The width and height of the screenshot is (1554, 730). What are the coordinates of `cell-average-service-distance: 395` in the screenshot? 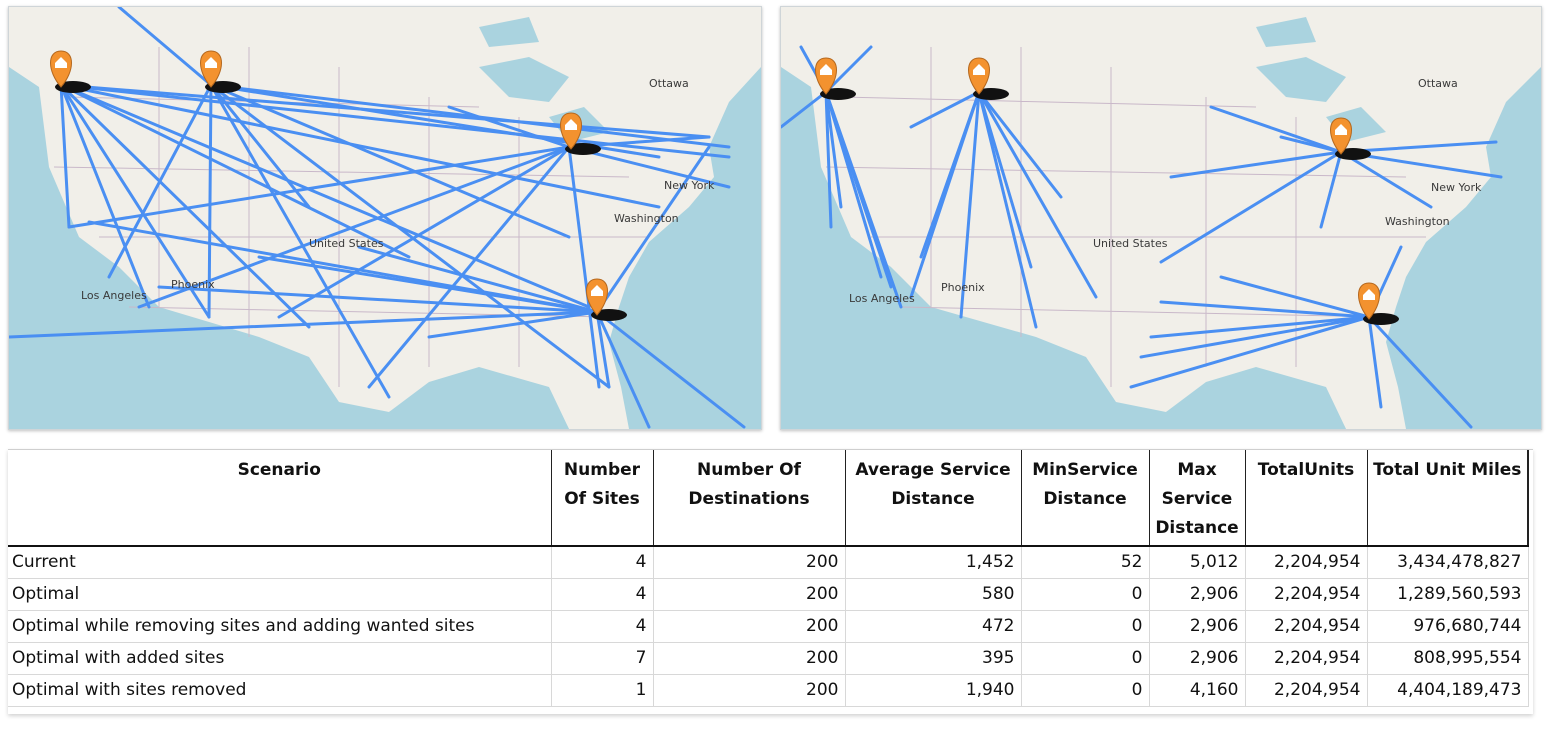 It's located at (933, 658).